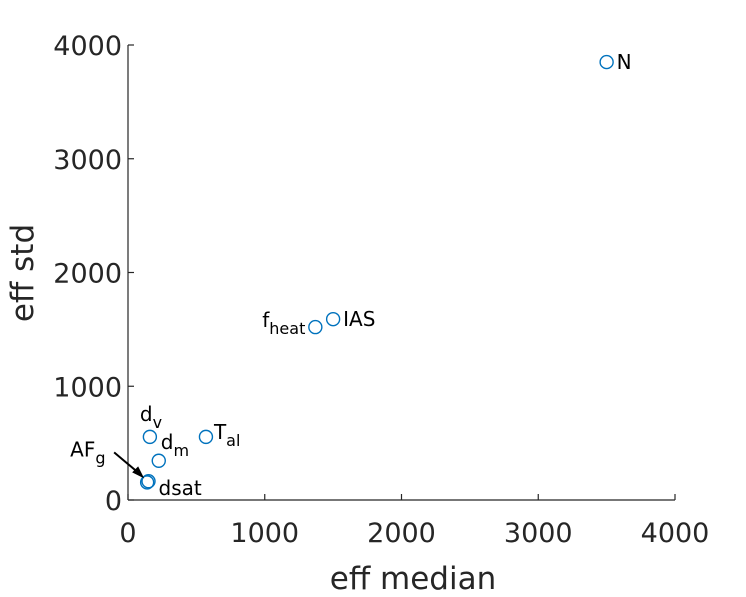 The width and height of the screenshot is (746, 597). I want to click on point-label: IAS, so click(359, 319).